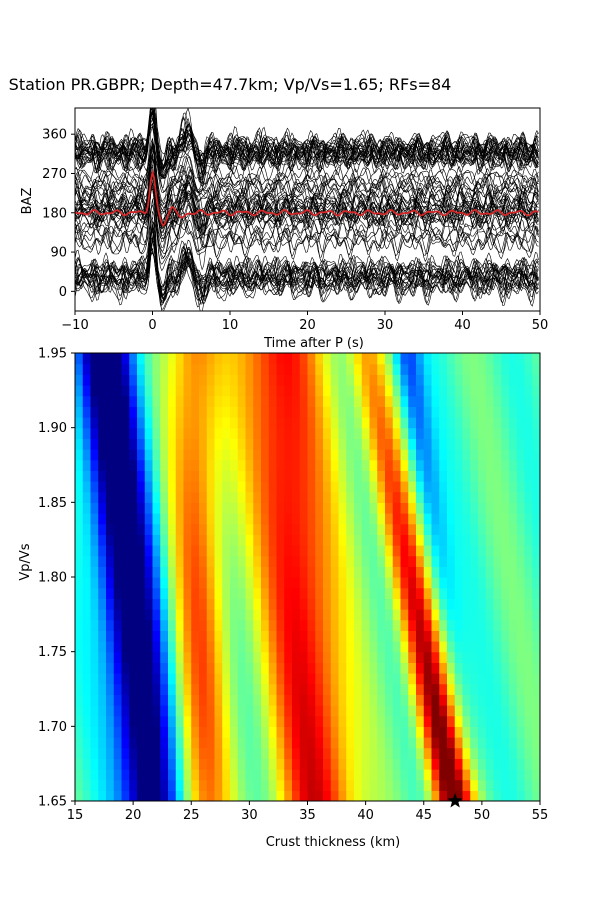 The height and width of the screenshot is (900, 600). What do you see at coordinates (56, 578) in the screenshot?
I see `bottom-y-axis: 1.651.701.751.801.851.901.95` at bounding box center [56, 578].